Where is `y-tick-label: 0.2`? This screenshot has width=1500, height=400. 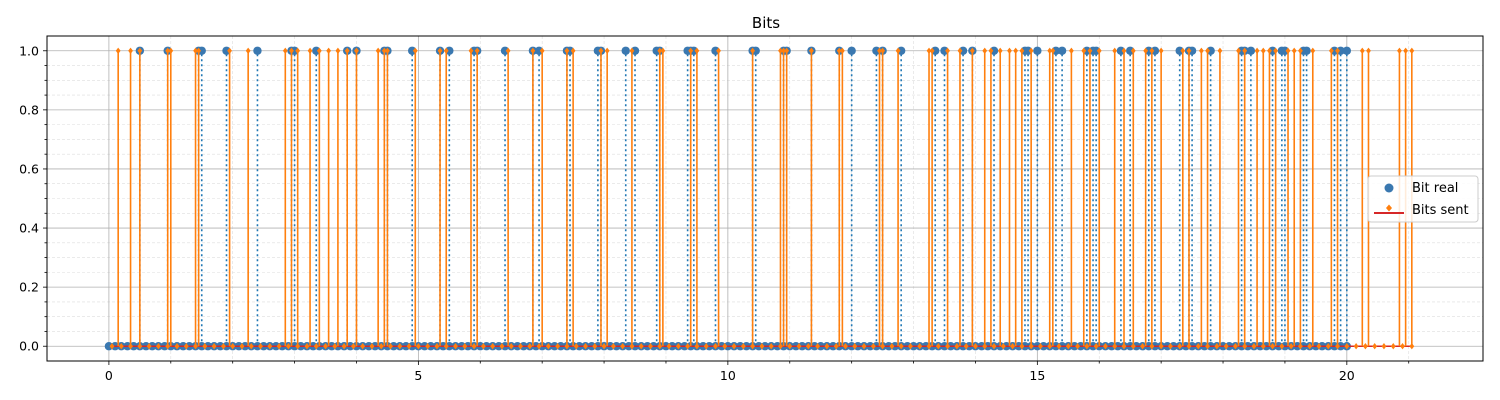 y-tick-label: 0.2 is located at coordinates (29, 287).